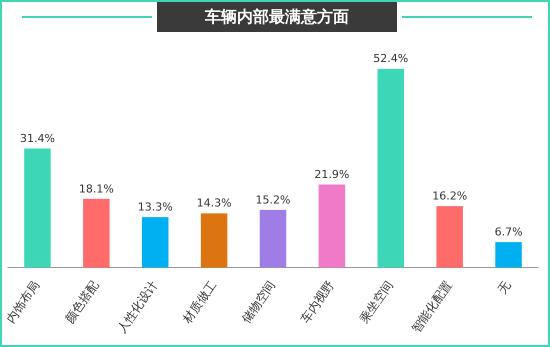 This screenshot has height=347, width=550. What do you see at coordinates (200, 302) in the screenshot?
I see `x-tick-label: 材质做工` at bounding box center [200, 302].